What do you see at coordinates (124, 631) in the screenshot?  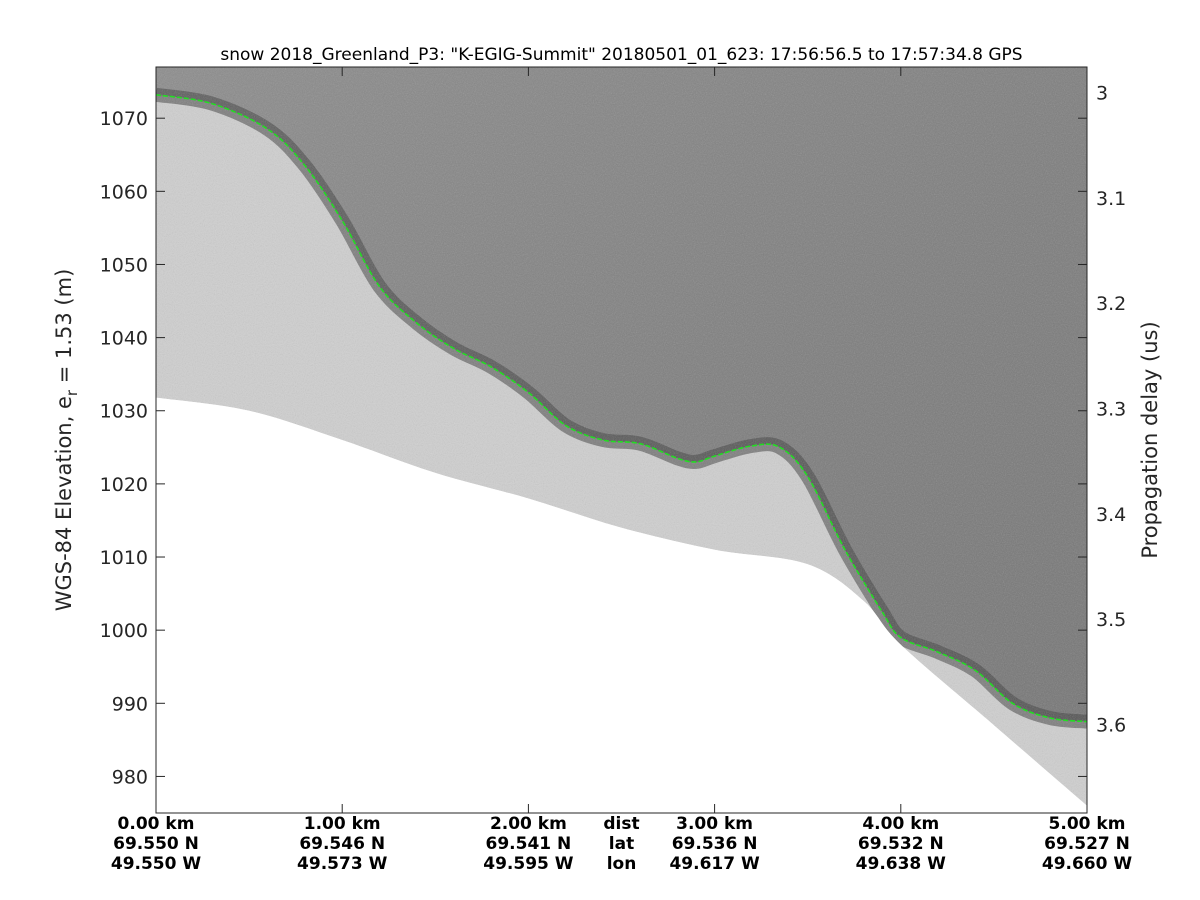 I see `y-tick-label: 1000` at bounding box center [124, 631].